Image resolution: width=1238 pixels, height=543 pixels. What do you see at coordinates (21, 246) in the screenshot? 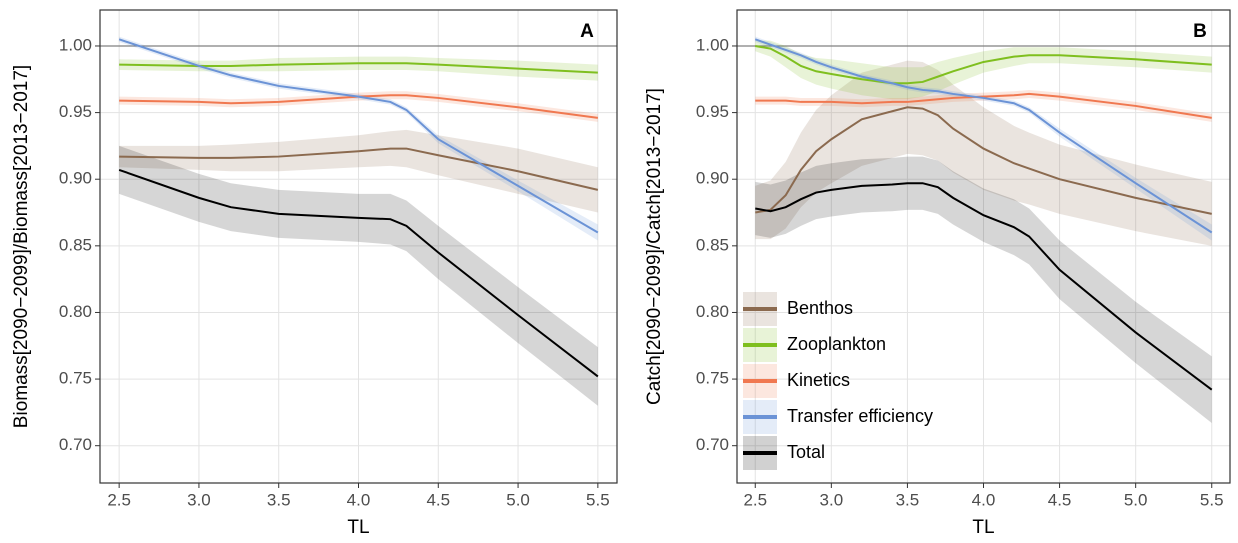
I see `y-axis-title: Biomass[2090−2099]/Biomass[2013−2017]` at bounding box center [21, 246].